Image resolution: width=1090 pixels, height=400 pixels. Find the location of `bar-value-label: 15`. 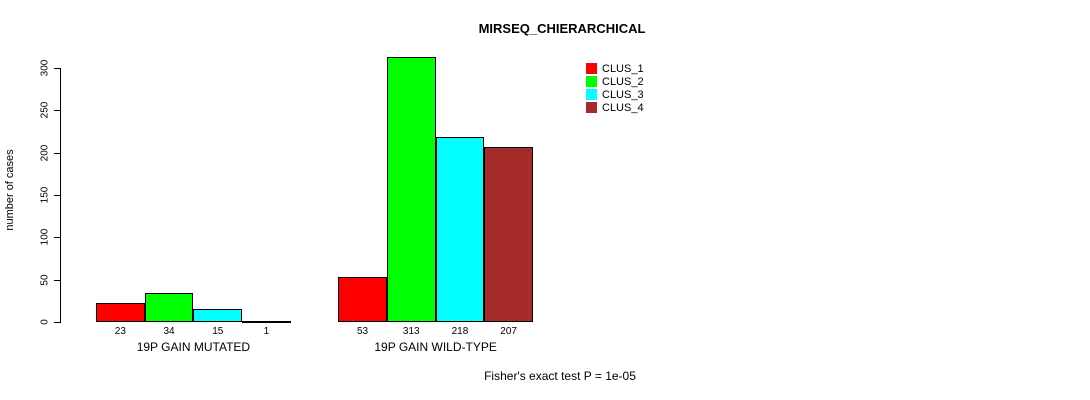

bar-value-label: 15 is located at coordinates (218, 331).